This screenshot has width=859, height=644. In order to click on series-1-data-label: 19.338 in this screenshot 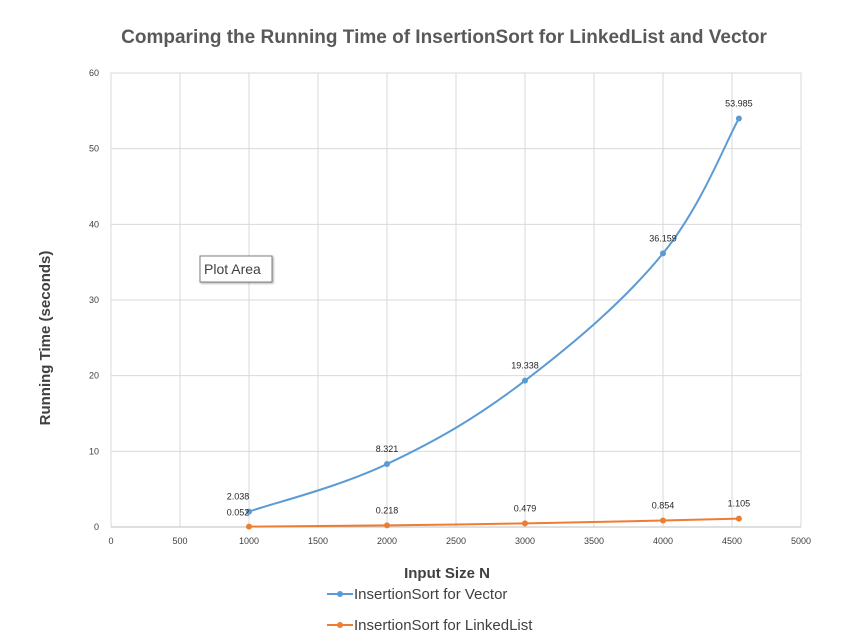, I will do `click(525, 366)`.